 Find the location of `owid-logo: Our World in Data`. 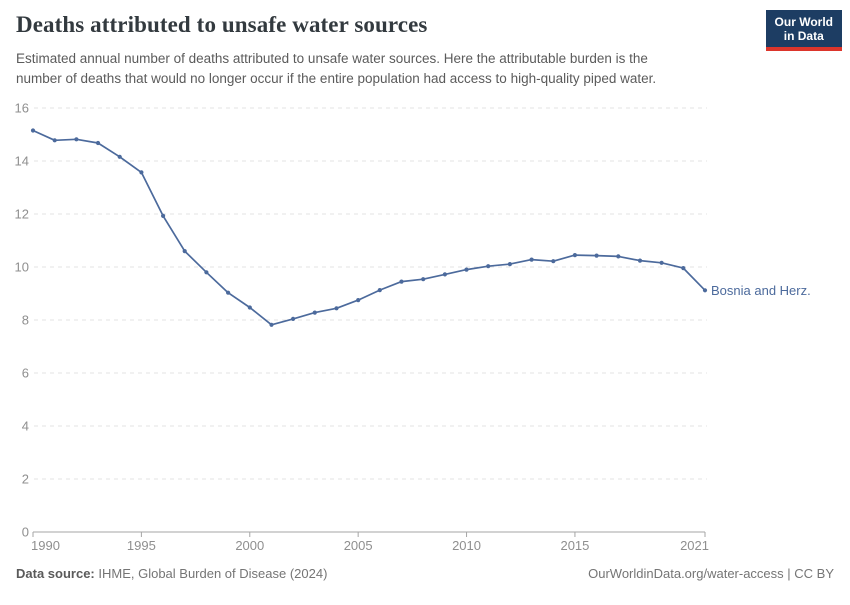

owid-logo: Our World in Data is located at coordinates (803, 30).